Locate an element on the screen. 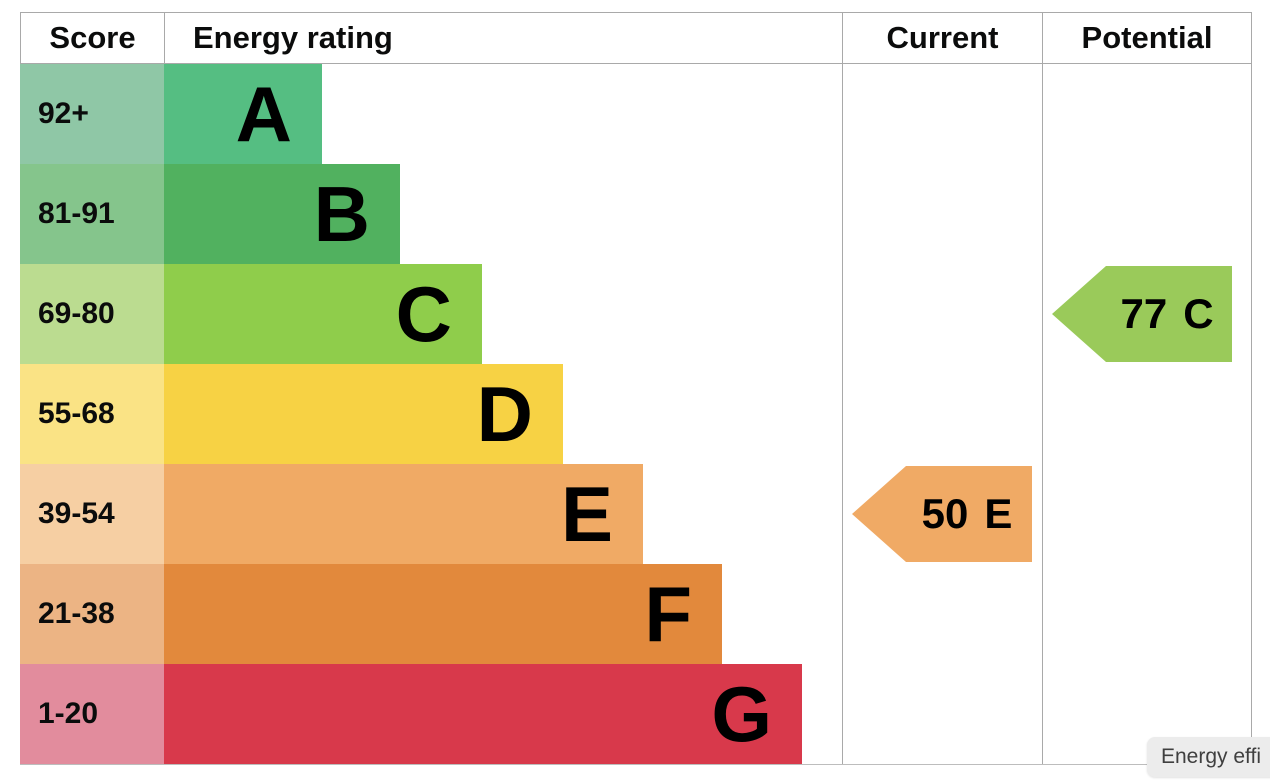 The image size is (1270, 782). band-row-e: 39-54 E is located at coordinates (636, 514).